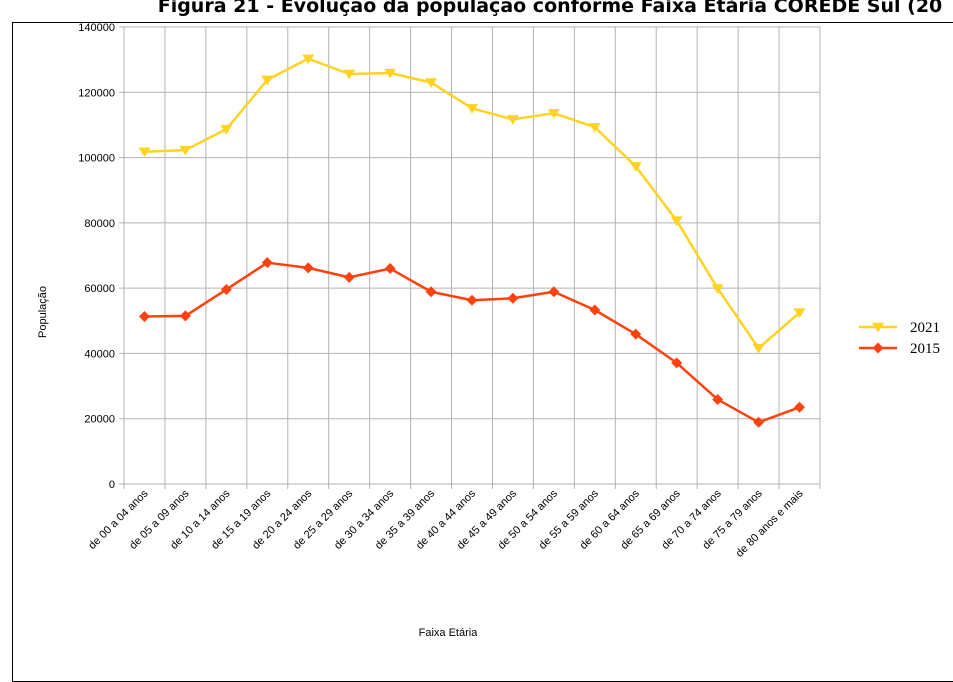  Describe the element at coordinates (99, 224) in the screenshot. I see `y-tick-label: 80000` at that location.